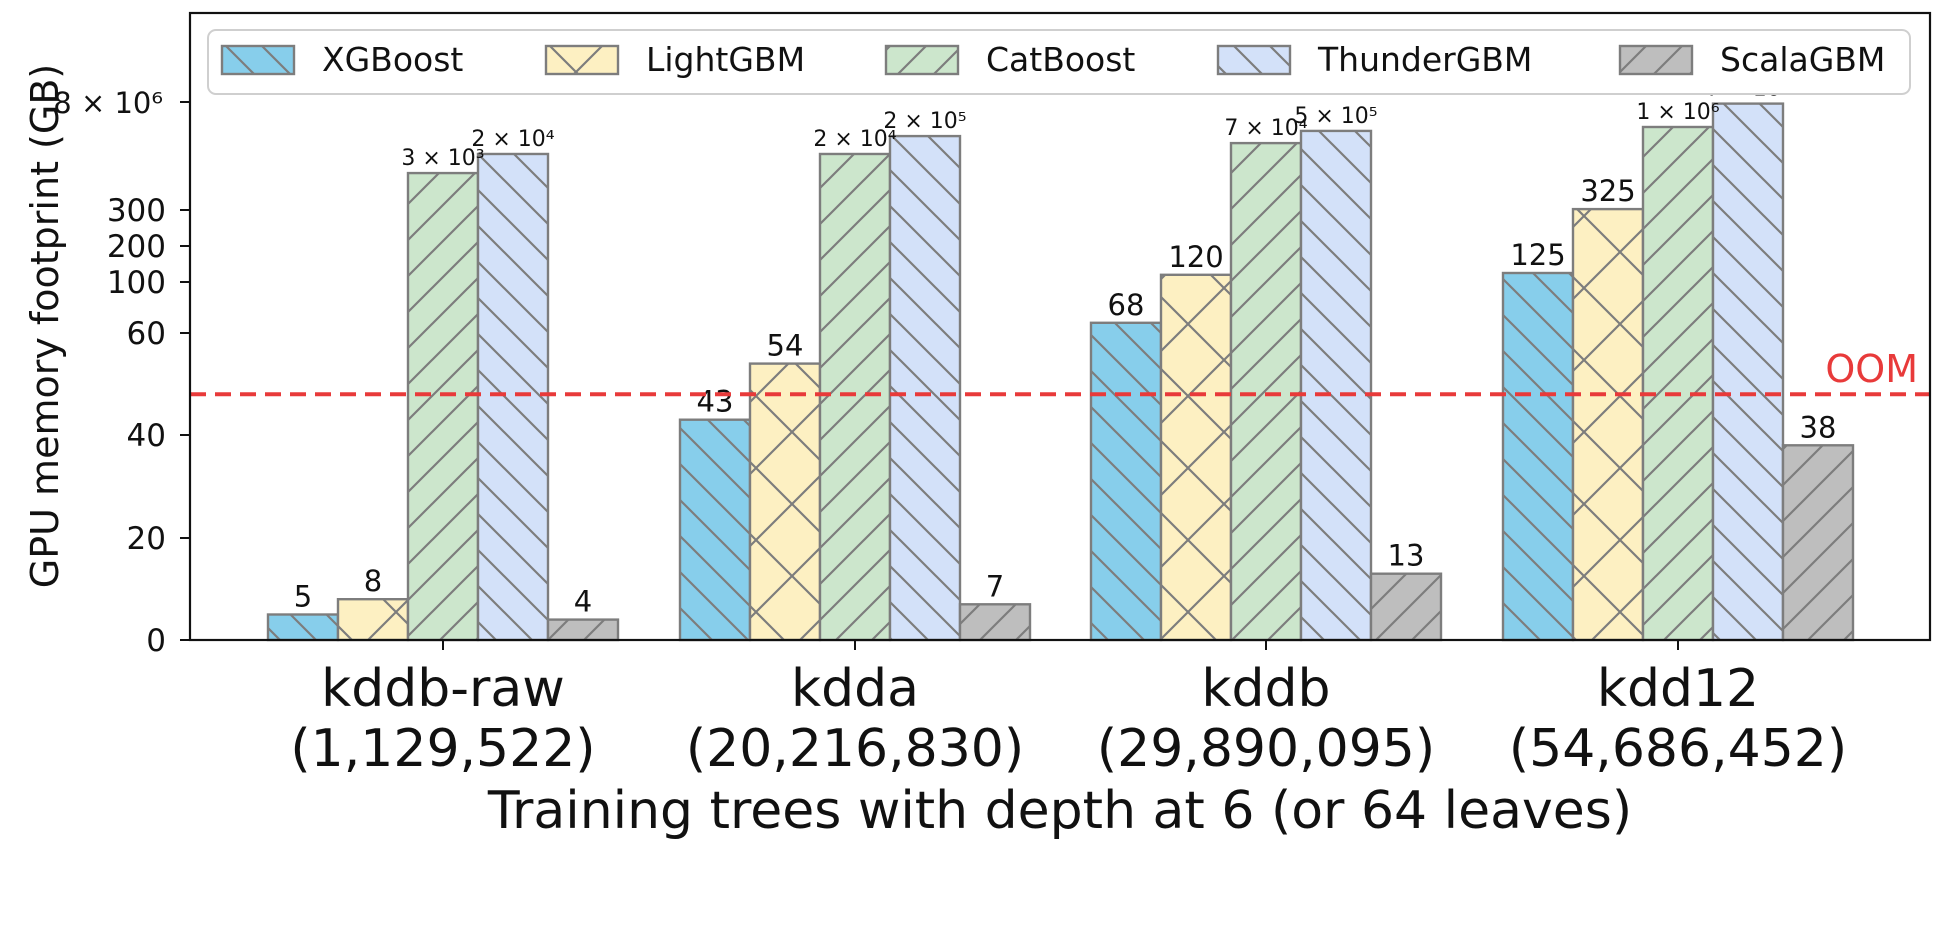 The width and height of the screenshot is (1952, 940). I want to click on legend-item-catboost: CatBoost, so click(1009, 59).